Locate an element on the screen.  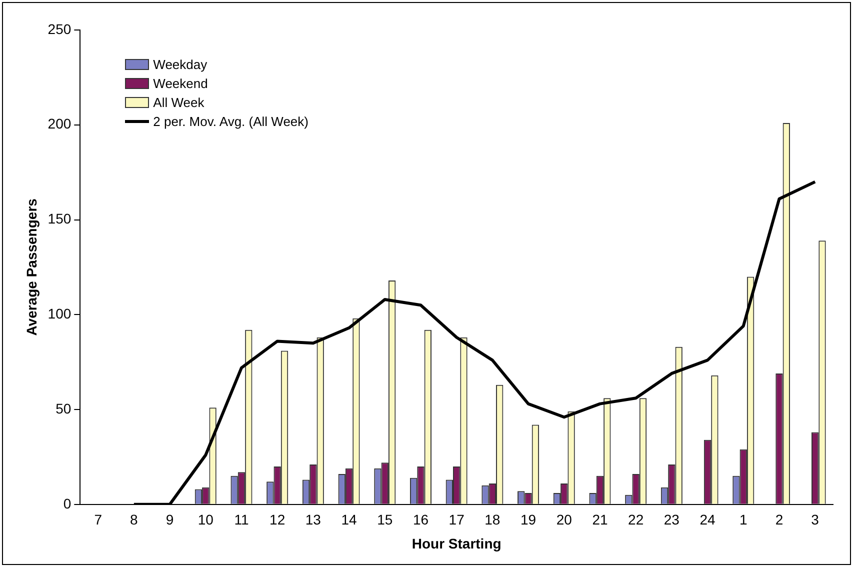
x-tick-label: 7 is located at coordinates (98, 520).